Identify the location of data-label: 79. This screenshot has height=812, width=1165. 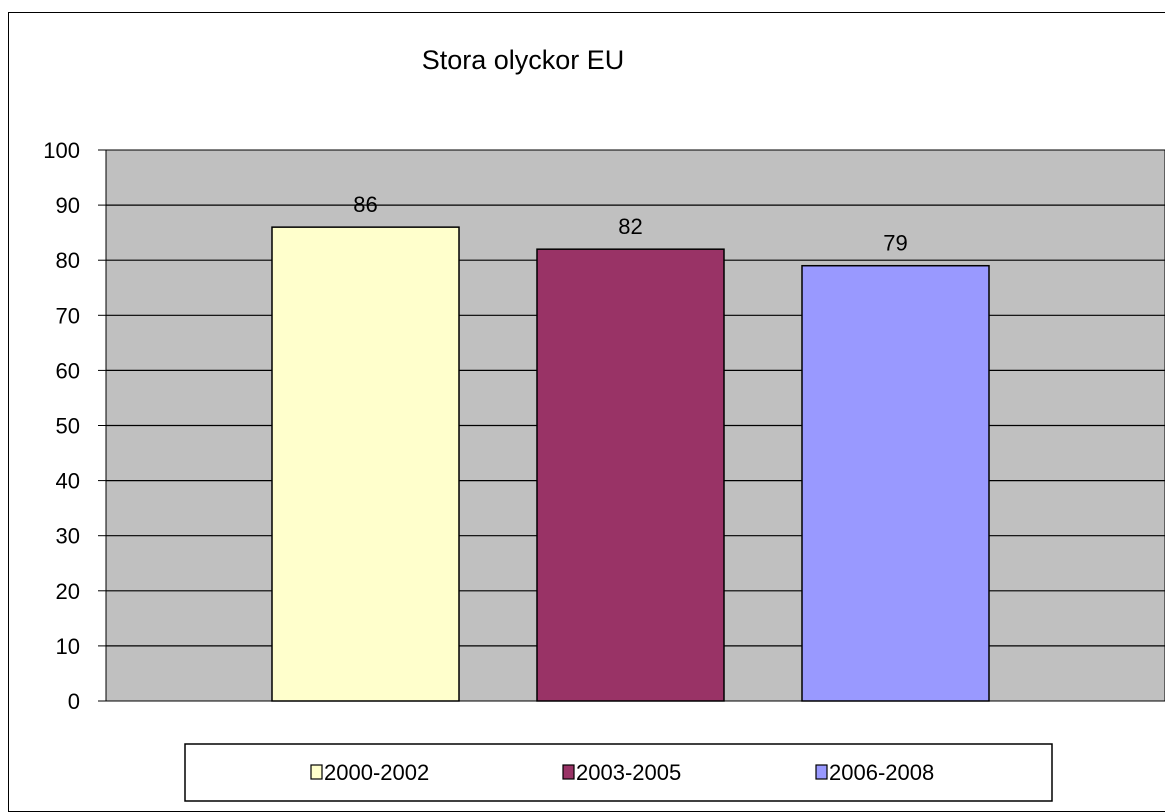
(895, 243).